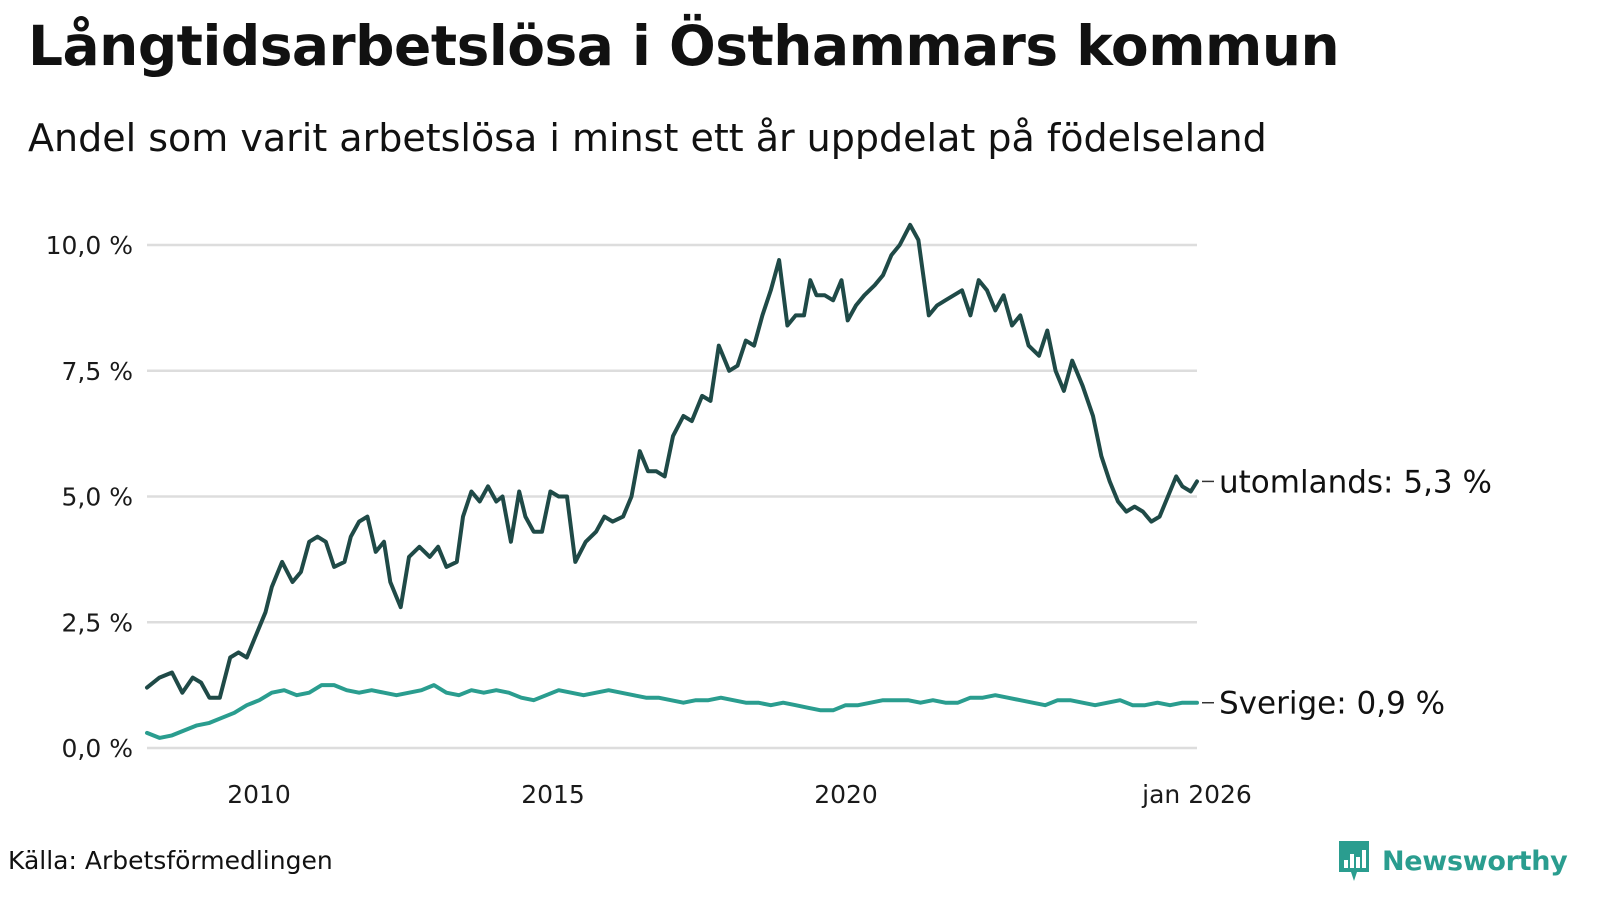 The image size is (1600, 900). I want to click on newsworthy-logo-icon, so click(1354, 861).